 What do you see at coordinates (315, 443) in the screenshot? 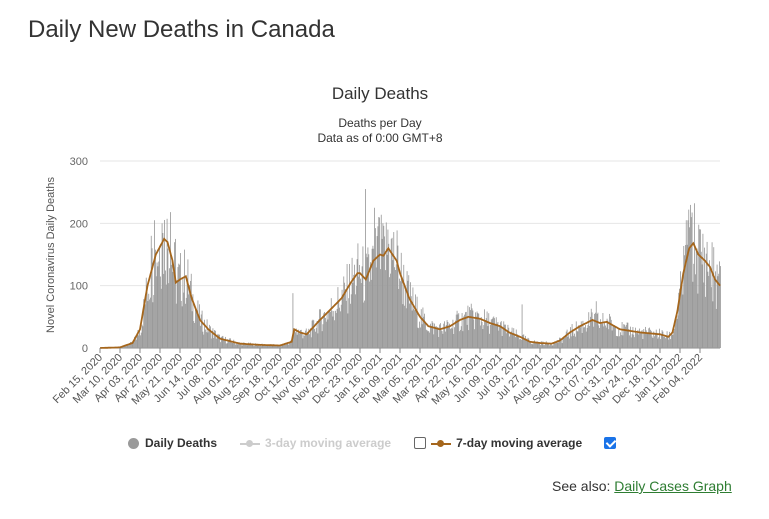
I see `legend-3day-ma: 3-day moving average` at bounding box center [315, 443].